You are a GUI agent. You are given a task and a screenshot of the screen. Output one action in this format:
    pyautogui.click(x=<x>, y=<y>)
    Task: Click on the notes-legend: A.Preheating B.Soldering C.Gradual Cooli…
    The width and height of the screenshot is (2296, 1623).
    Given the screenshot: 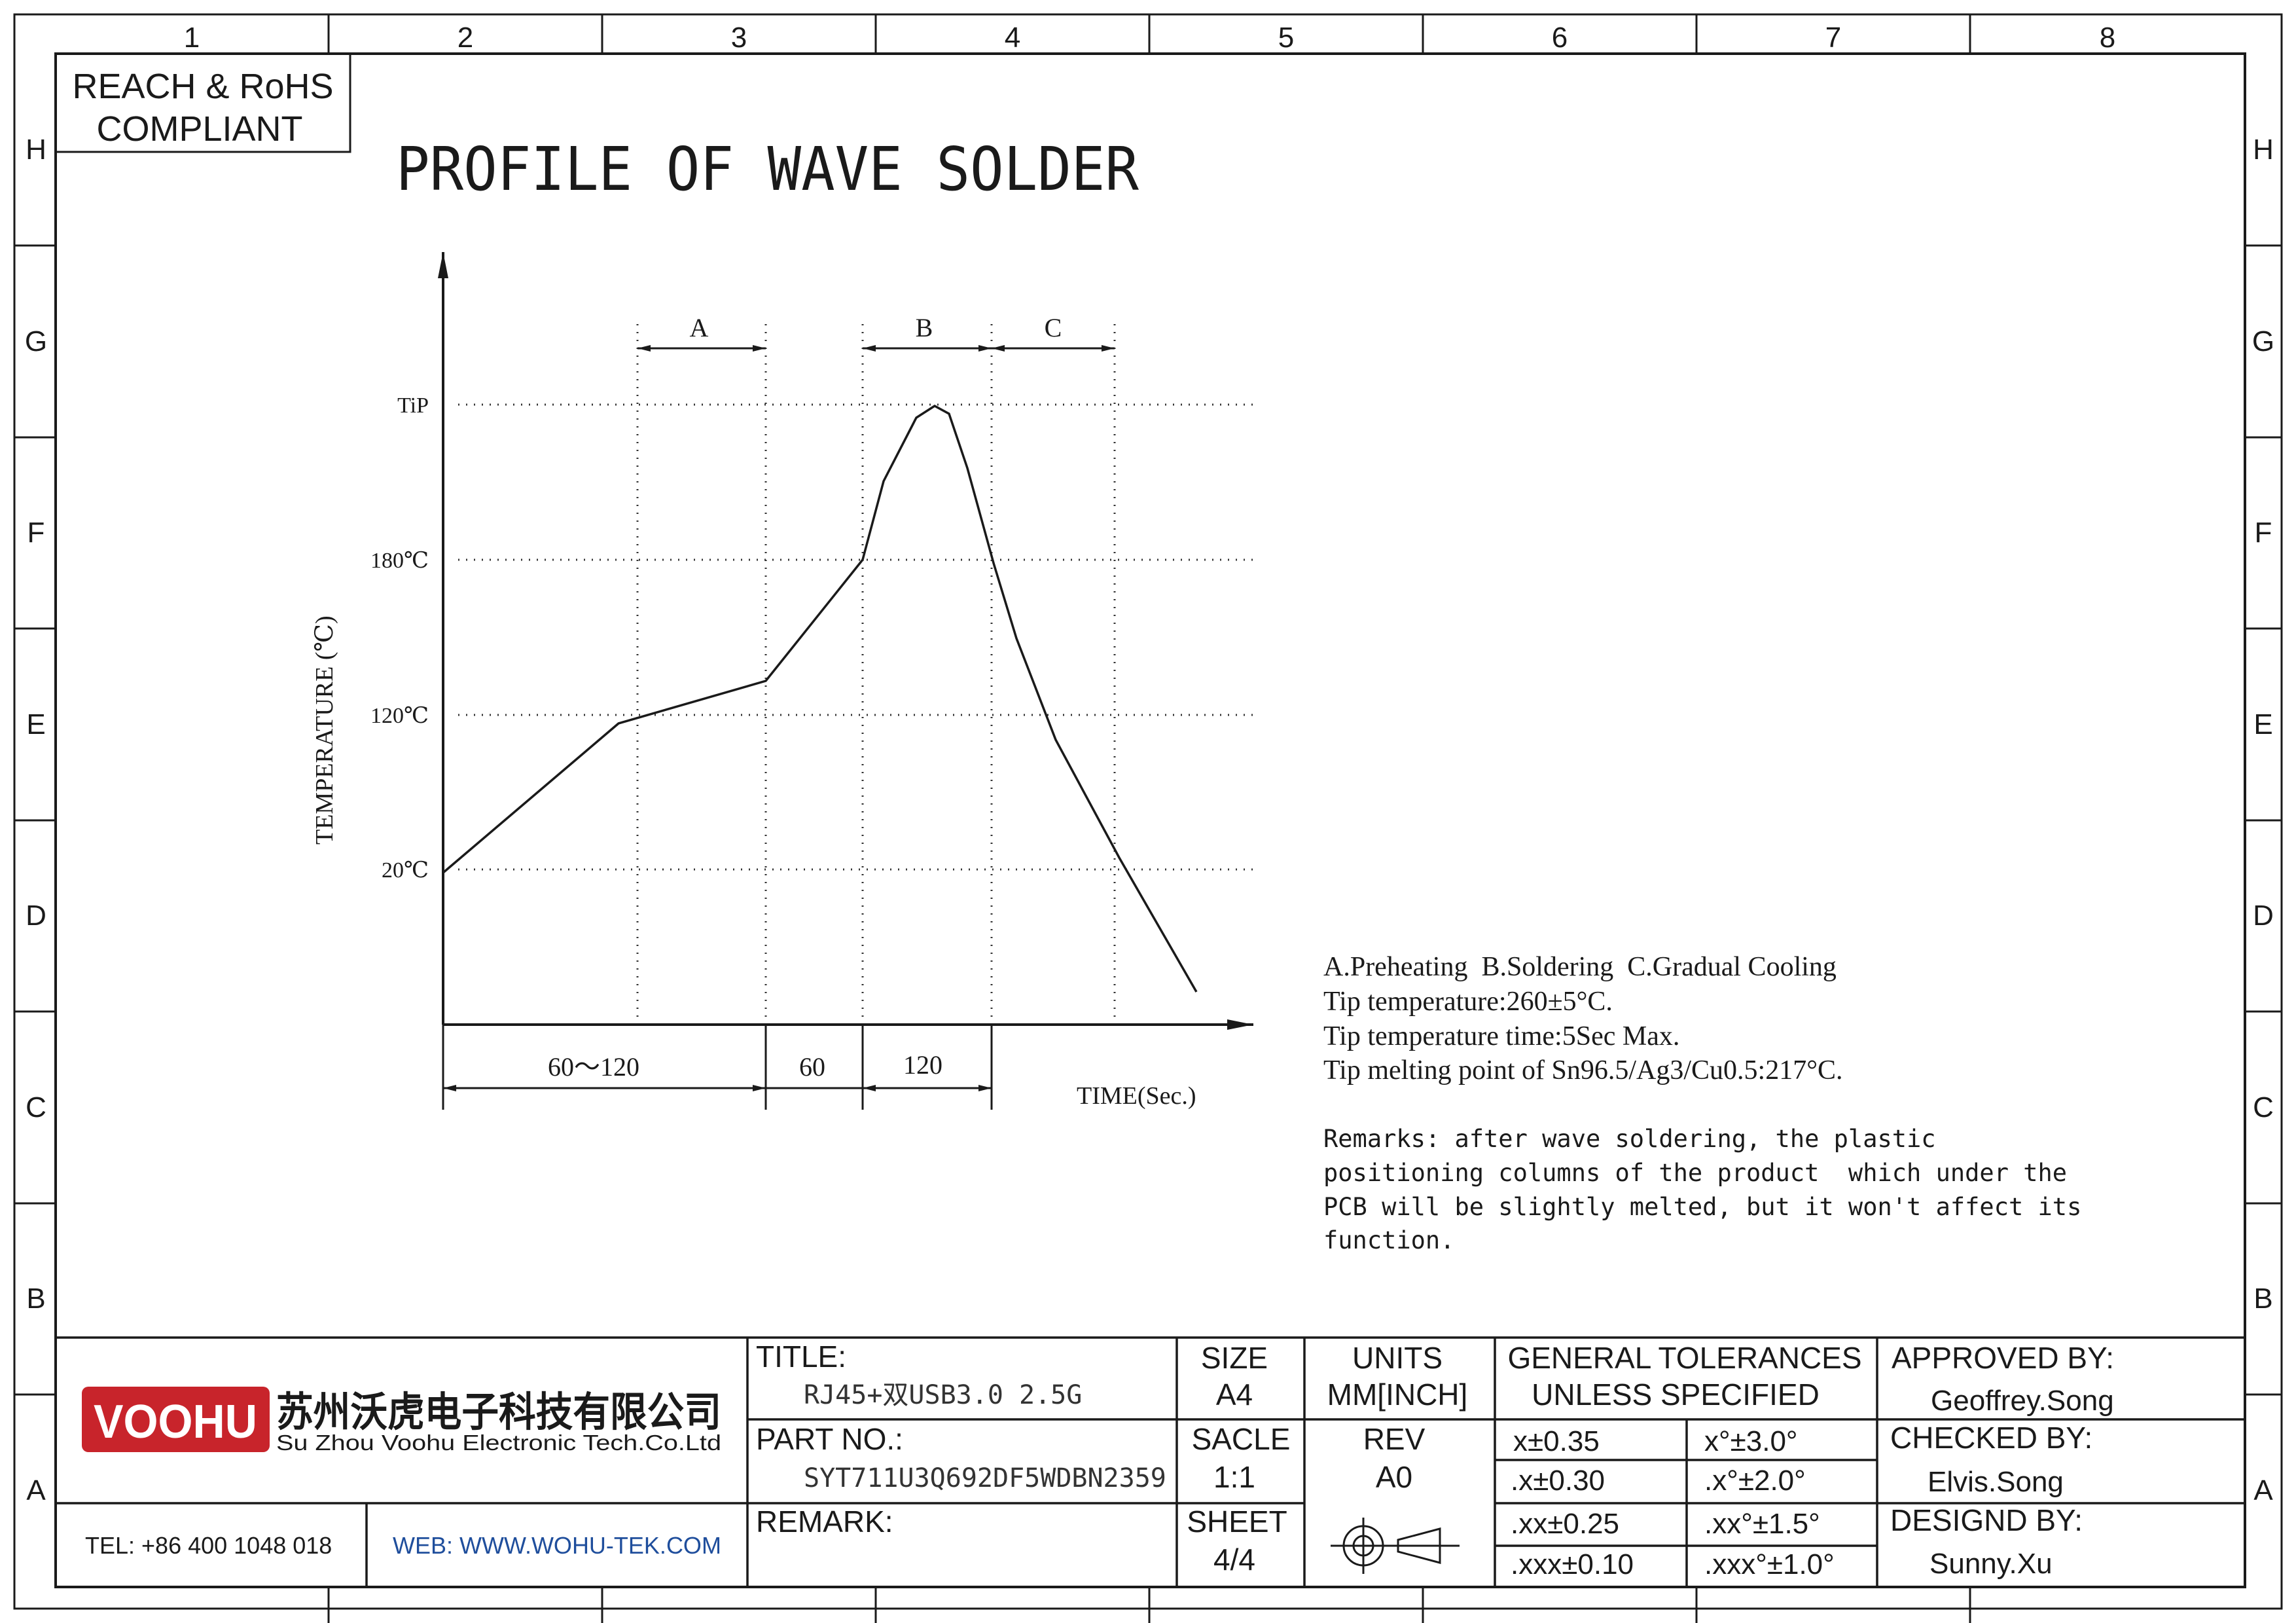 What is the action you would take?
    pyautogui.click(x=1580, y=967)
    